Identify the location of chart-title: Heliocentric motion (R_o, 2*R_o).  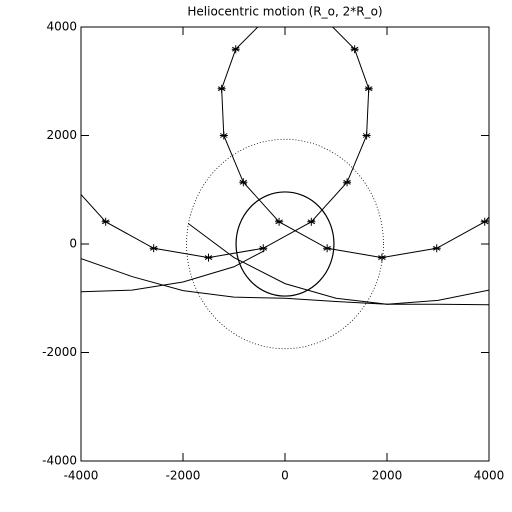
(284, 12).